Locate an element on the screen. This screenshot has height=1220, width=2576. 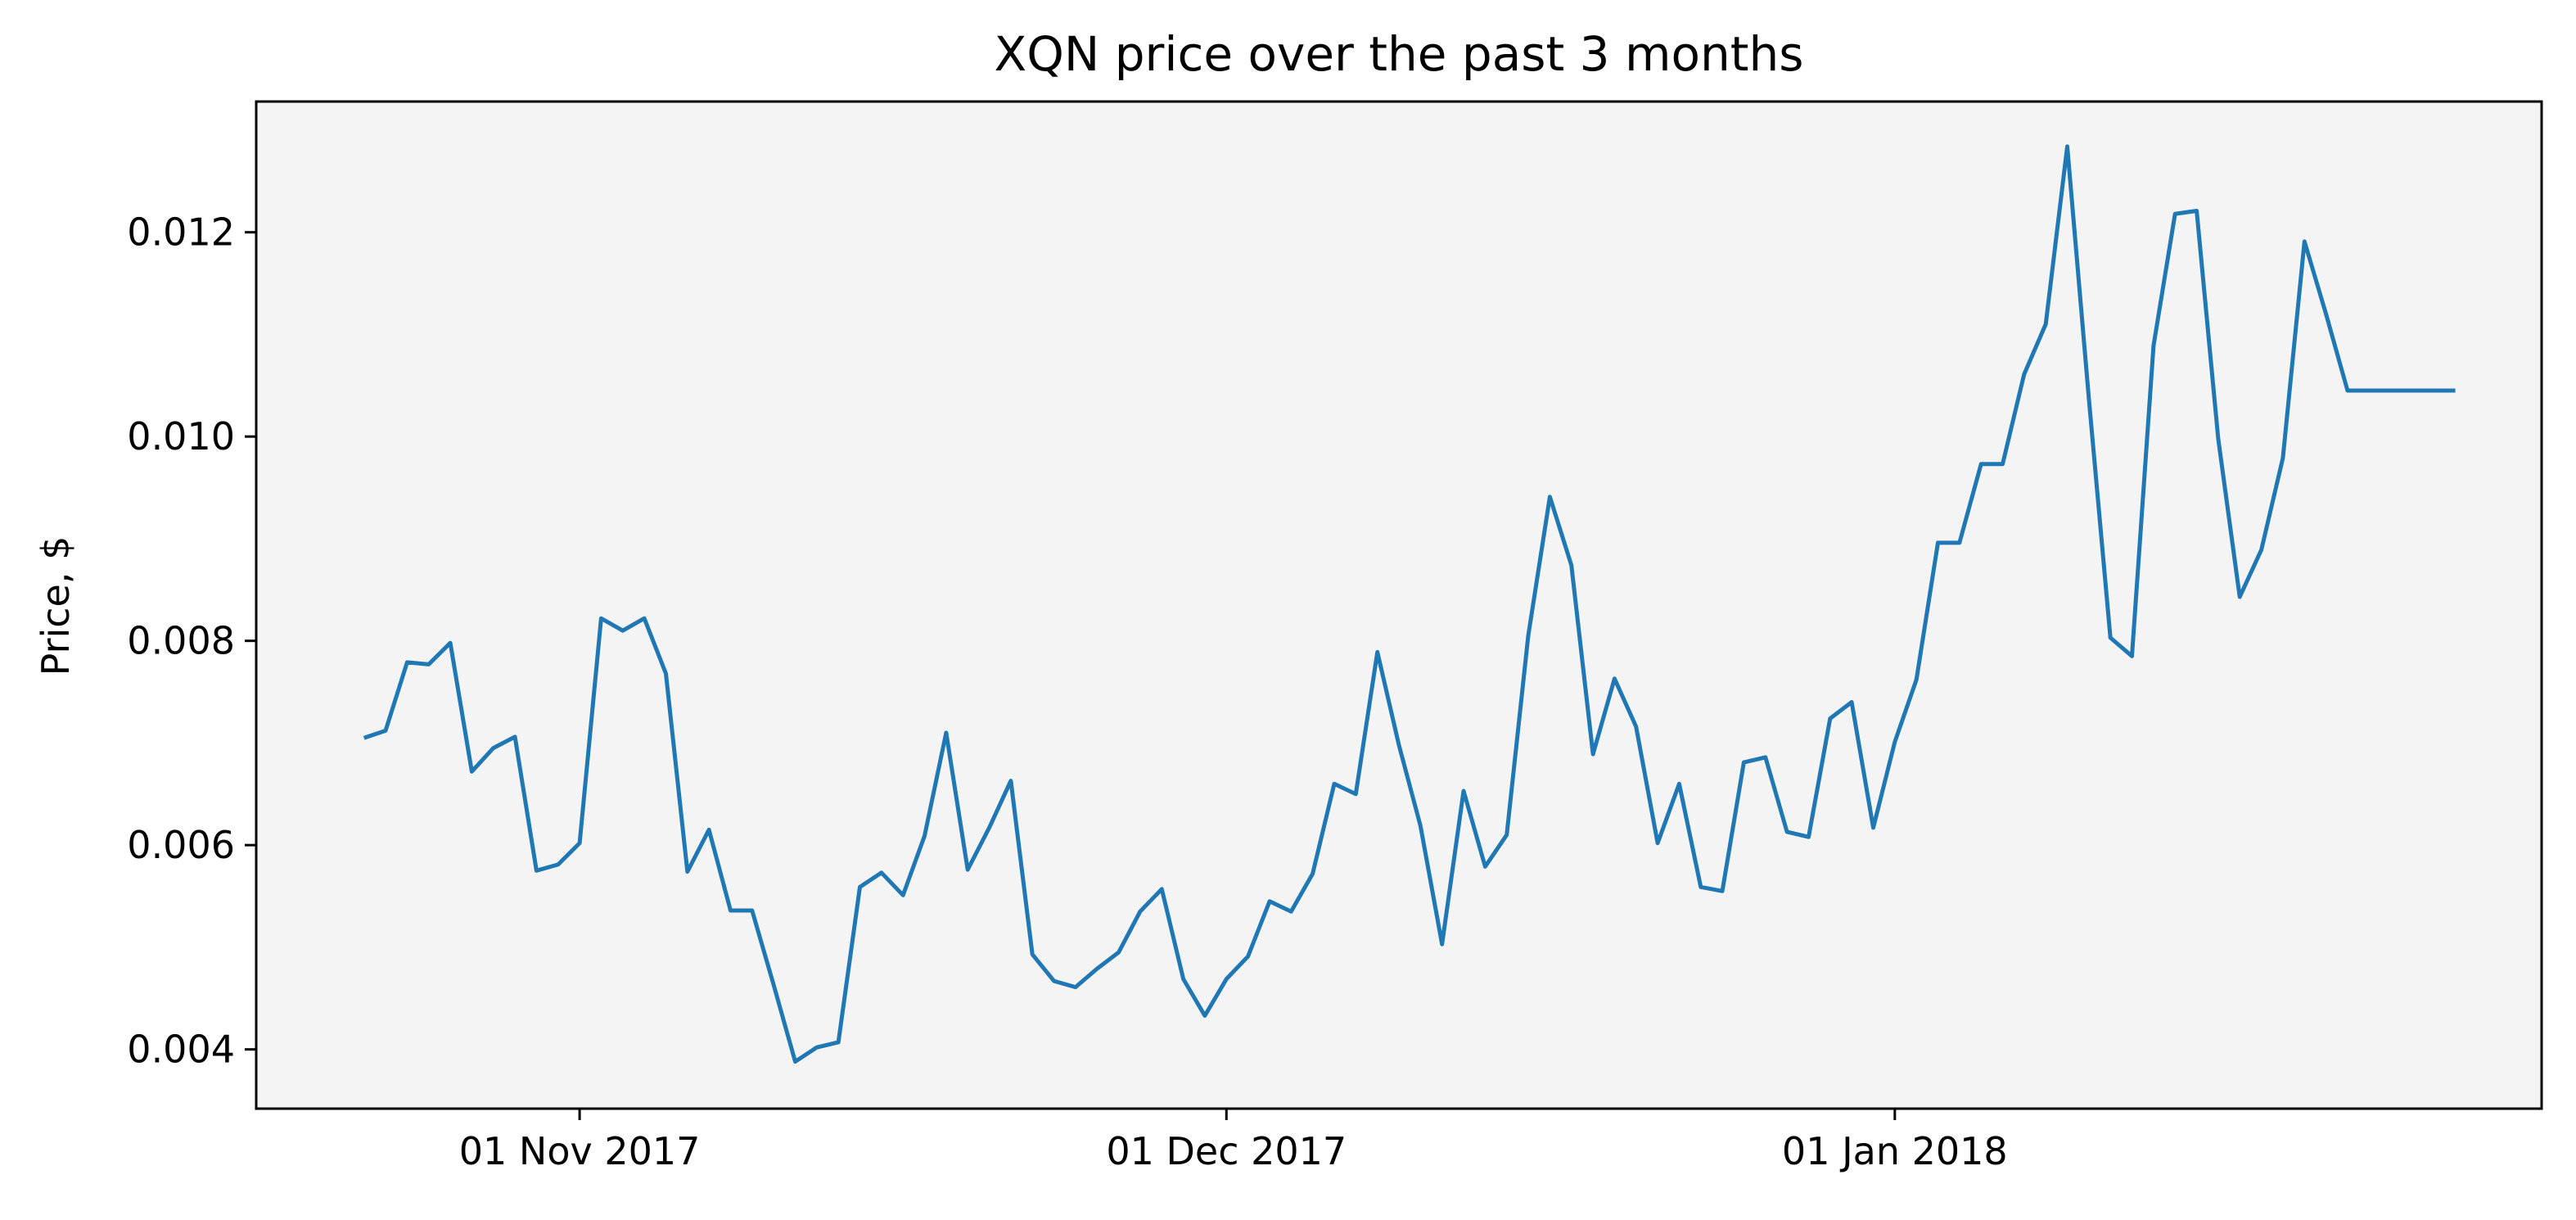
y-axis: 0.004 0.006 0.008 0.010 0.012 is located at coordinates (191, 641).